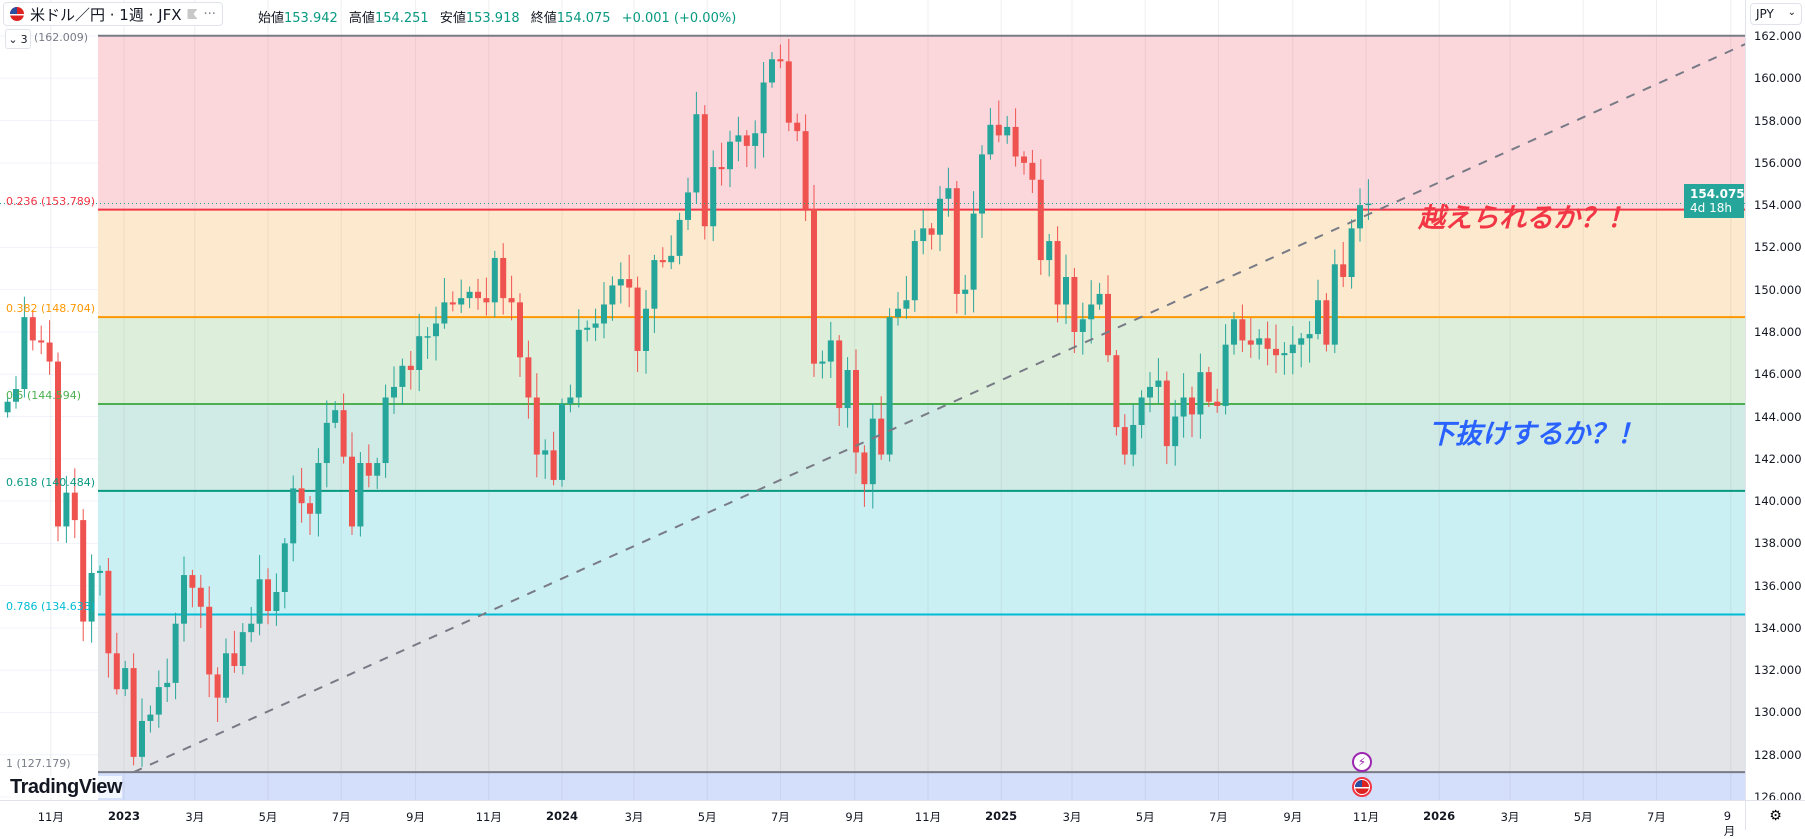 The image size is (1805, 839). What do you see at coordinates (1714, 201) in the screenshot?
I see `current-price-label: 154.075 4d 18h` at bounding box center [1714, 201].